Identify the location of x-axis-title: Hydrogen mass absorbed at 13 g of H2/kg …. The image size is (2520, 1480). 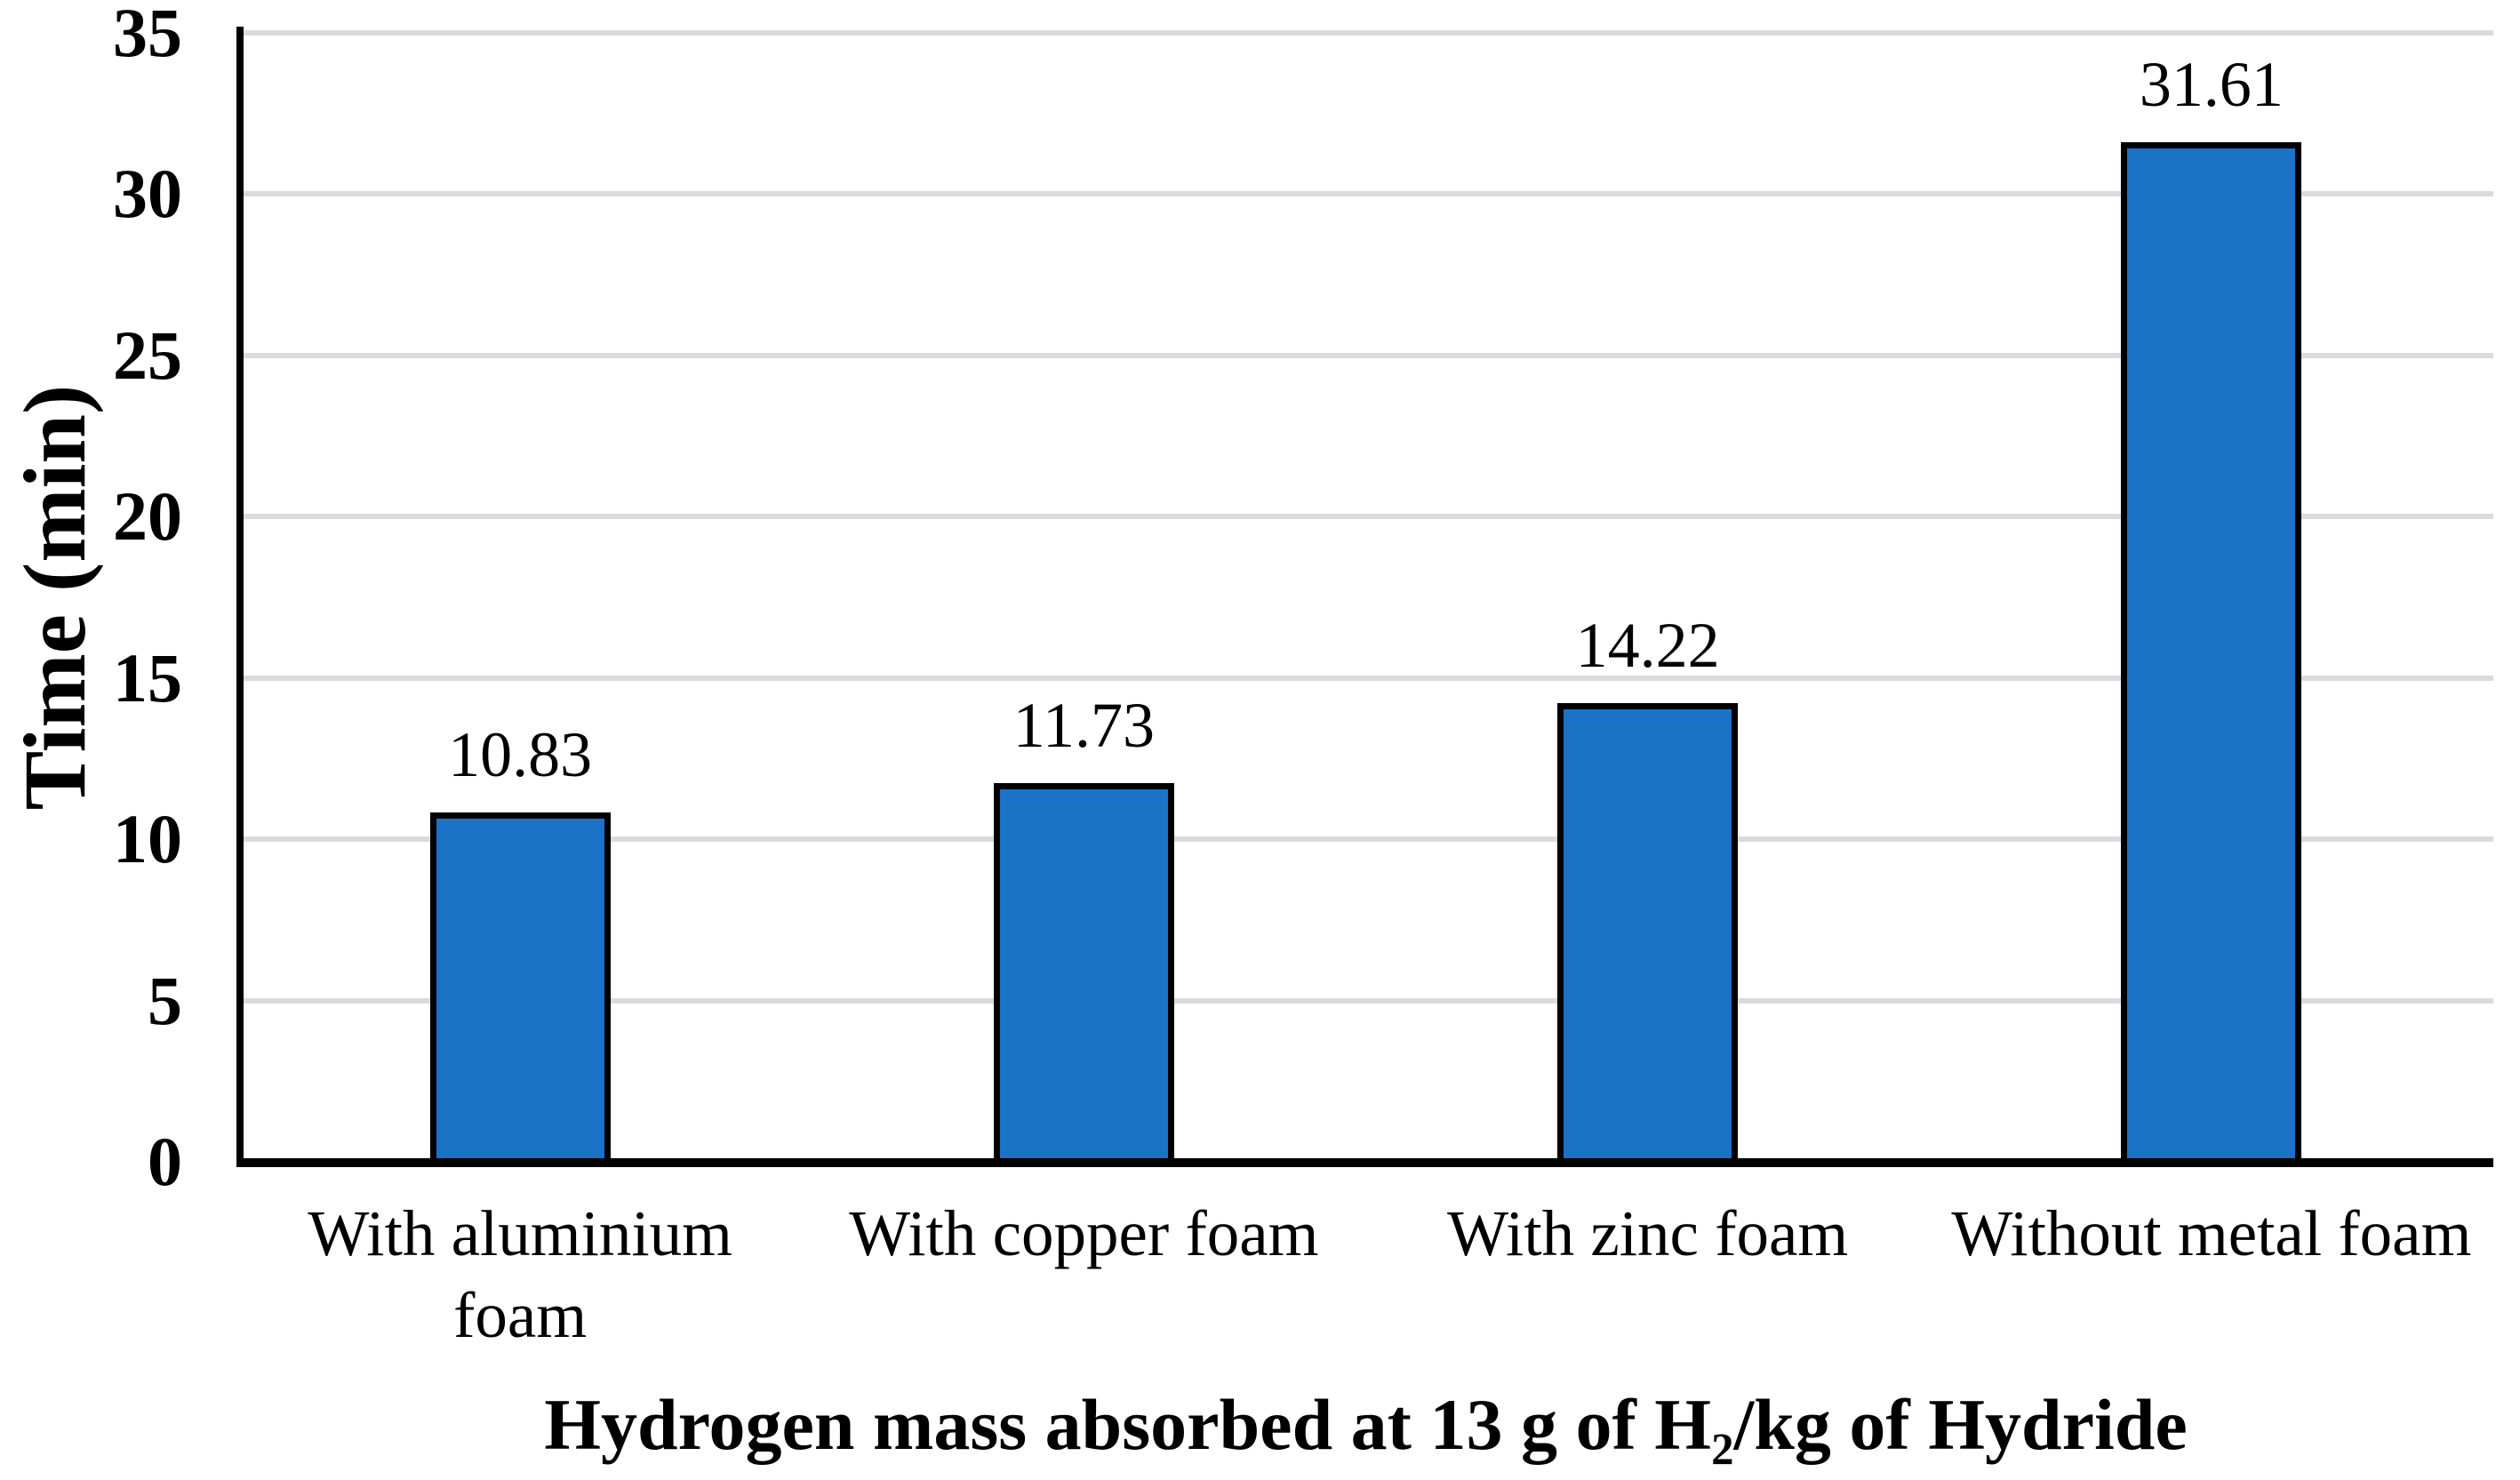
(1365, 1425).